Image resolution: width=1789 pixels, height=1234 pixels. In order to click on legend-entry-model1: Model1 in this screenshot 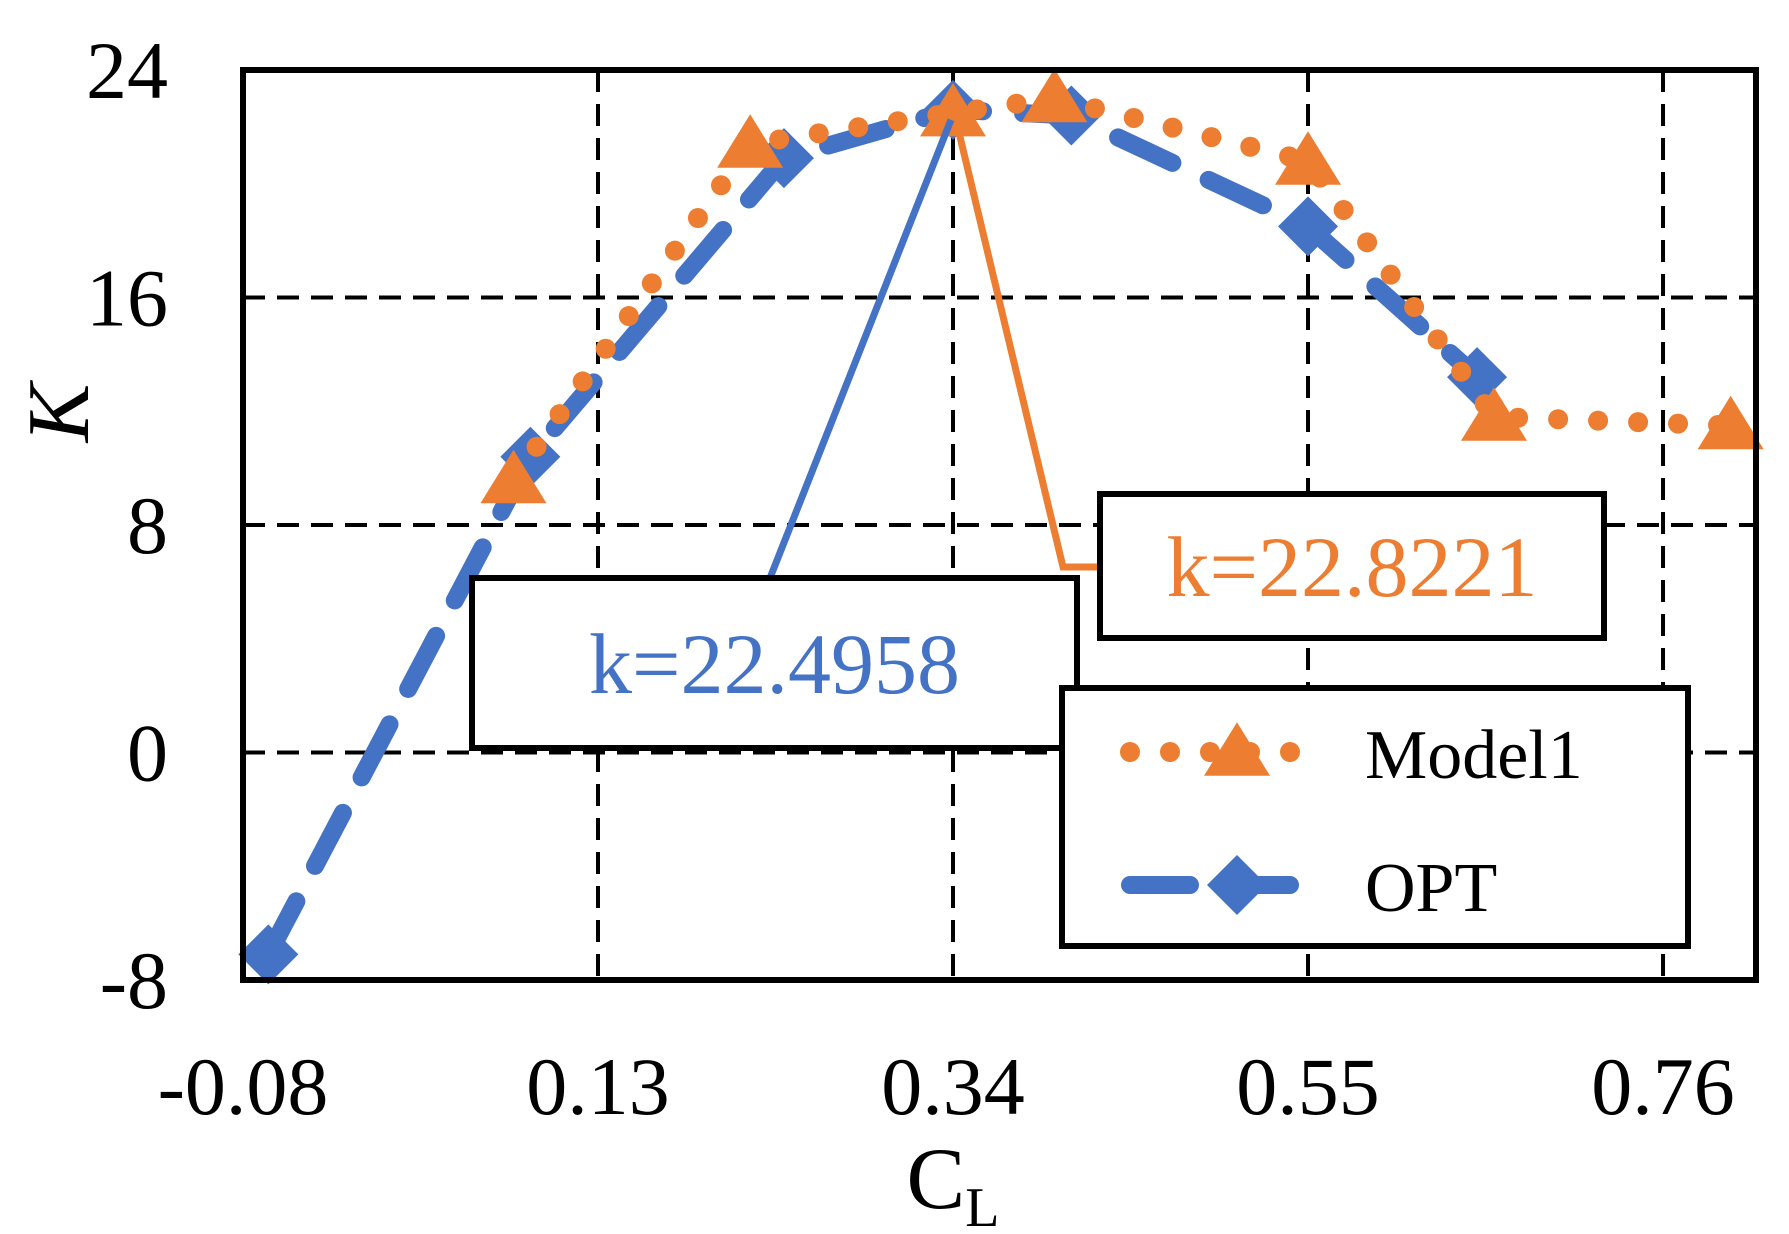, I will do `click(1351, 755)`.